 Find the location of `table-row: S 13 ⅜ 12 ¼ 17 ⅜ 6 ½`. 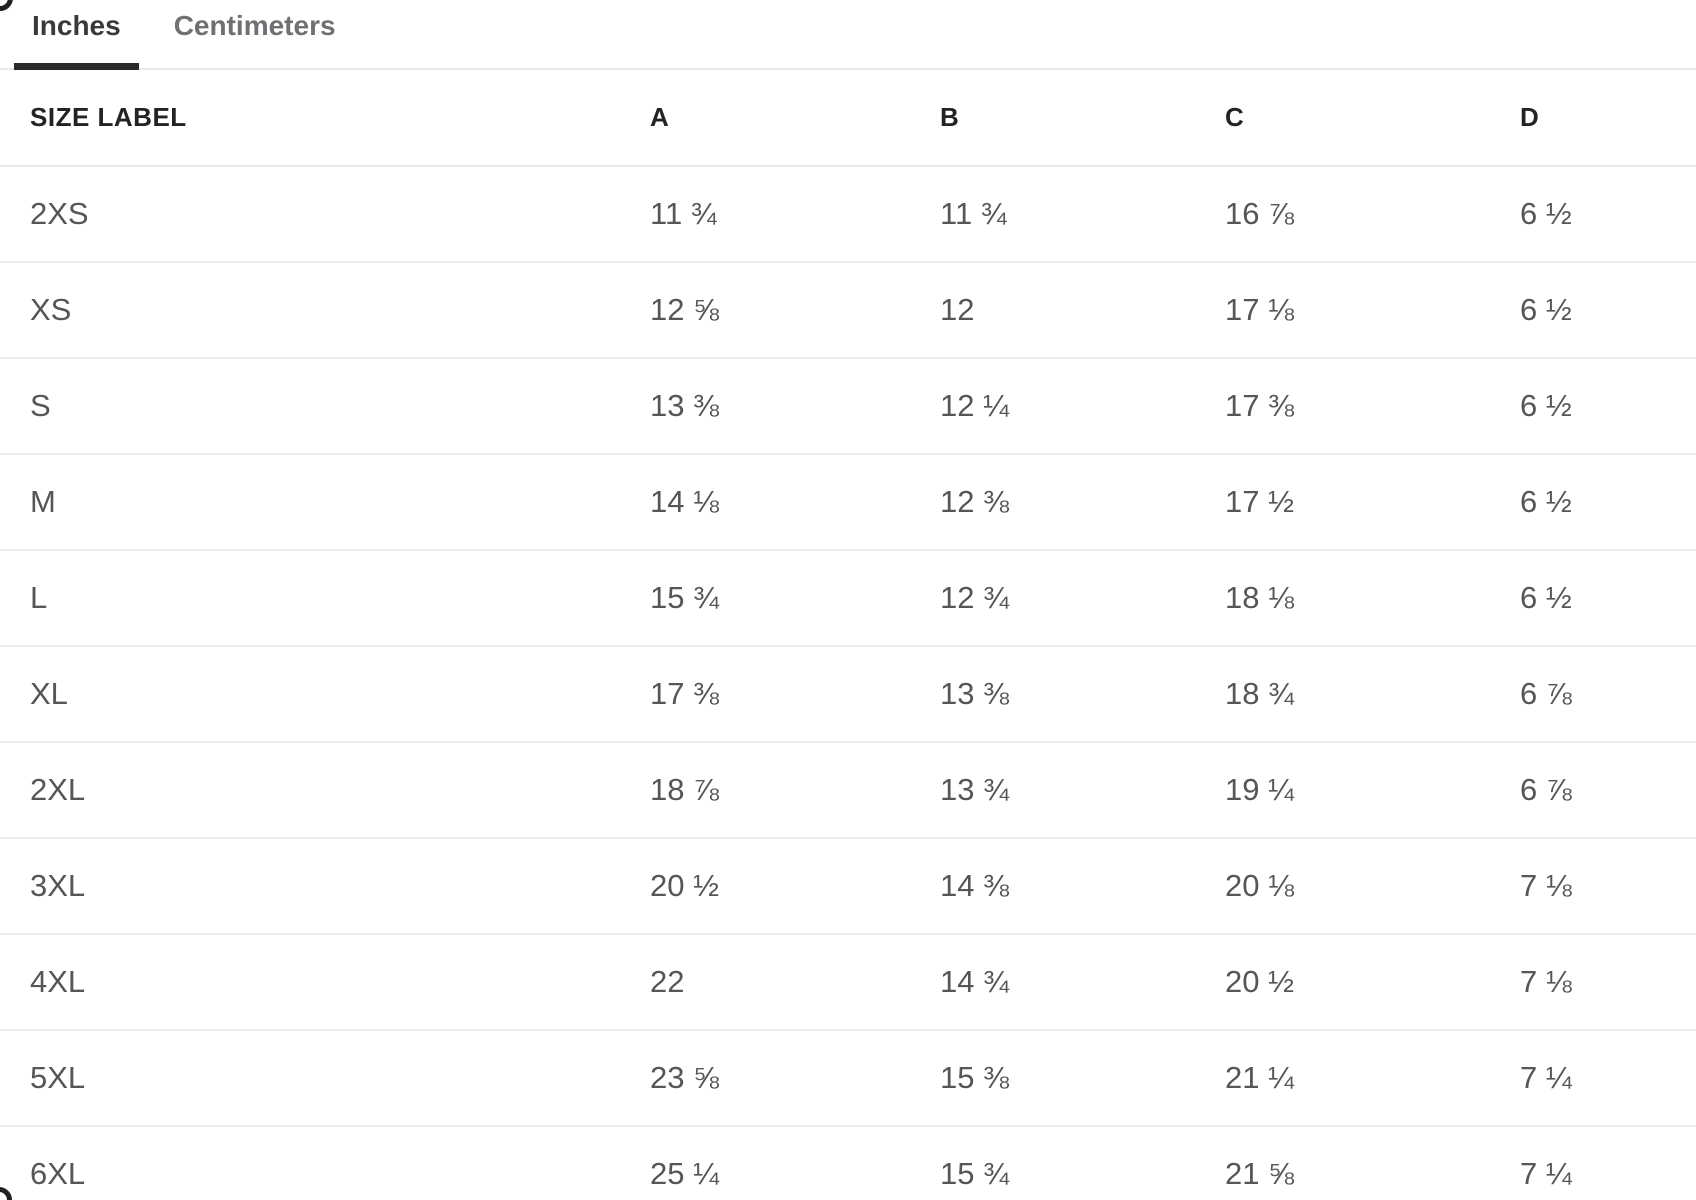

table-row: S 13 ⅜ 12 ¼ 17 ⅜ 6 ½ is located at coordinates (848, 407).